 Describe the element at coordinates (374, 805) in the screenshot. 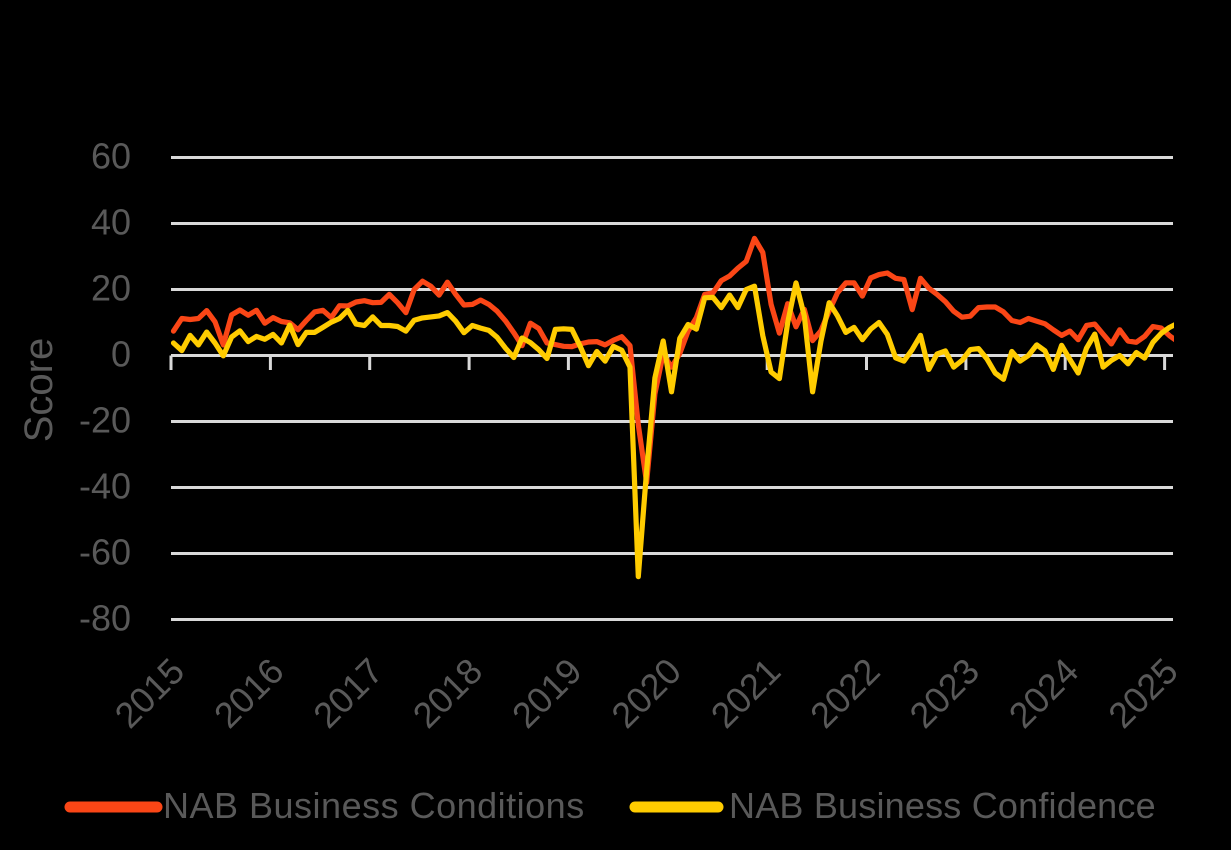

I see `svg-text: NAB Business Conditions` at that location.